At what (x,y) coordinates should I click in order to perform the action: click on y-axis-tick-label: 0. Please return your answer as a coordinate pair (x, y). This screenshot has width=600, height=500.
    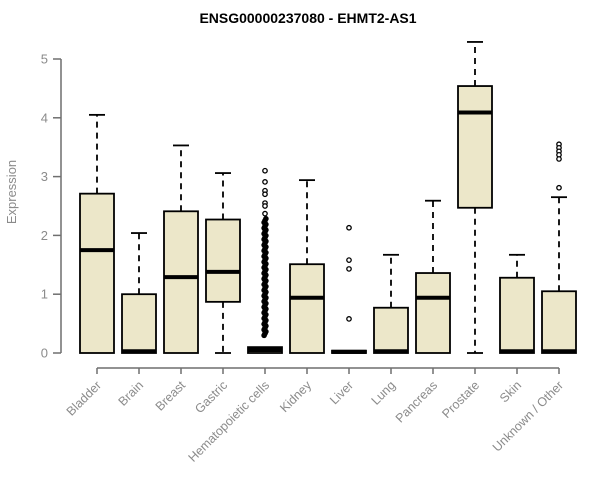
    Looking at the image, I should click on (44, 353).